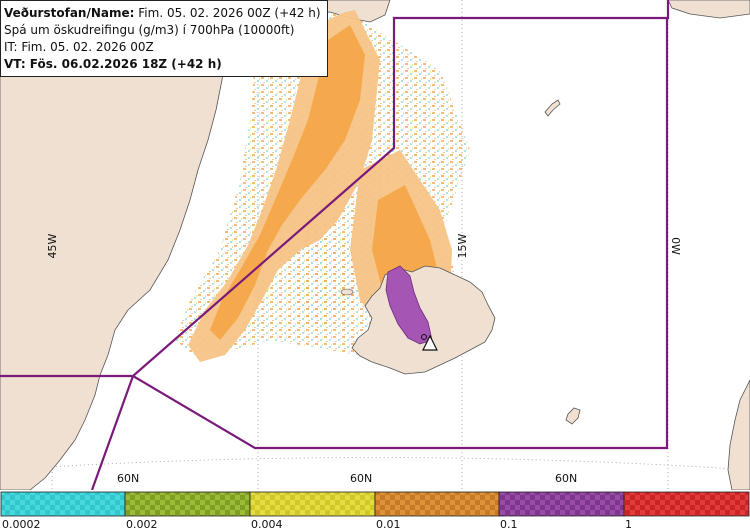  Describe the element at coordinates (79, 47) in the screenshot. I see `initial-time: IT: Fim. 05. 02. 2026 00Z` at that location.